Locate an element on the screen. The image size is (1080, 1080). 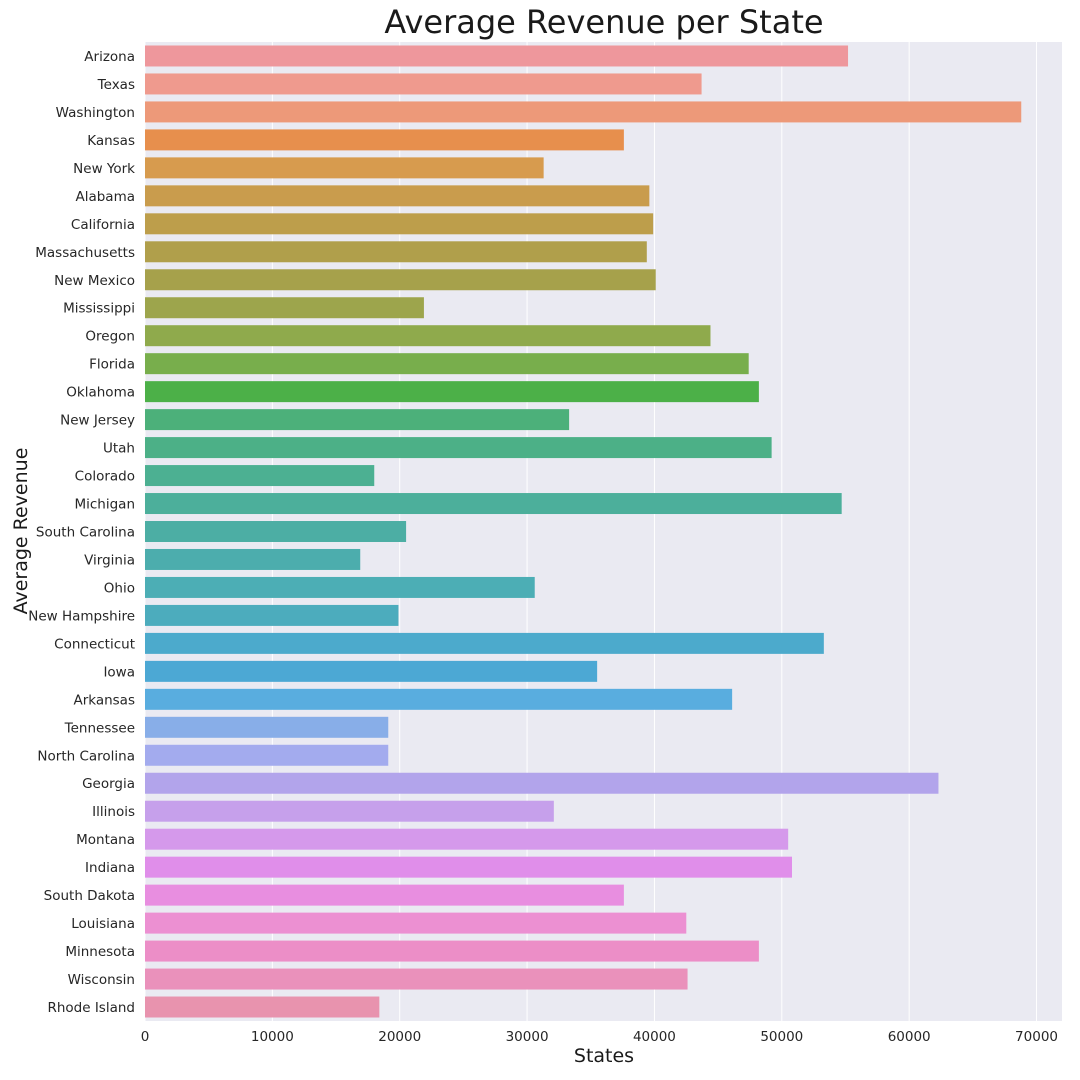
x-tick-label: 20000 is located at coordinates (399, 1037).